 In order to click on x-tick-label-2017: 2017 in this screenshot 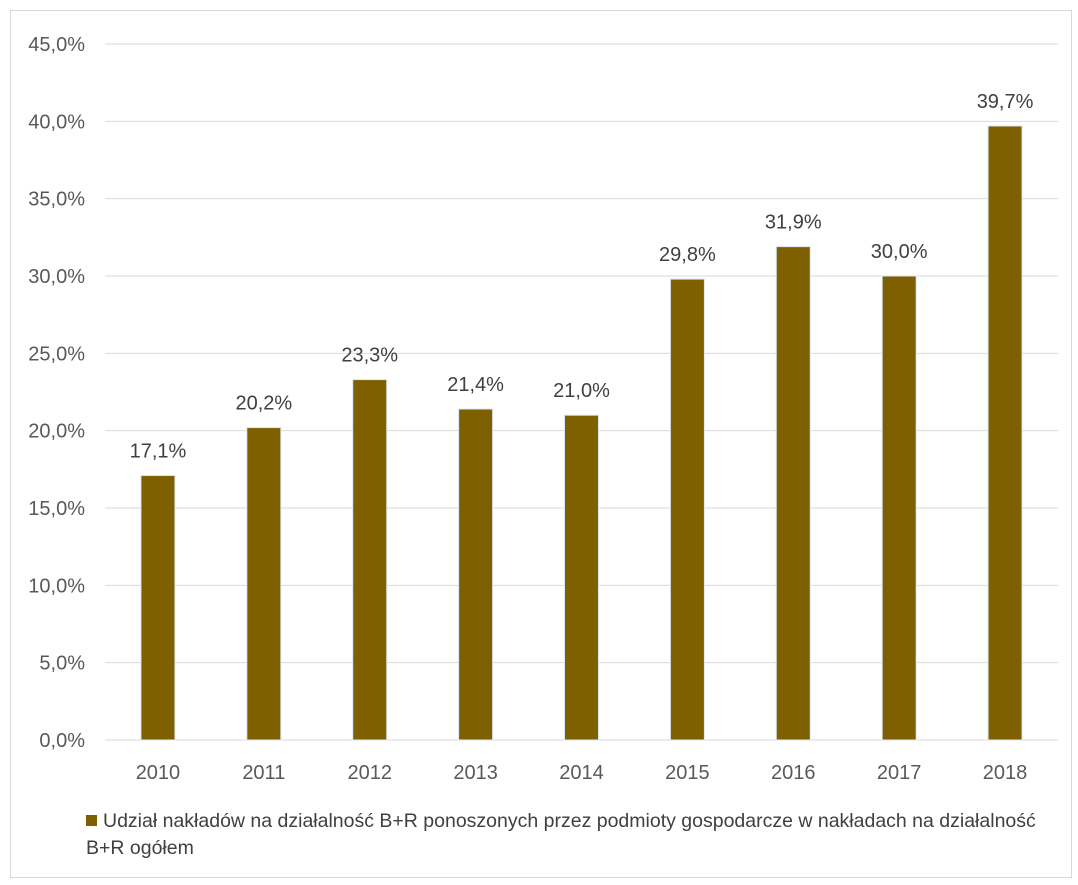, I will do `click(899, 773)`.